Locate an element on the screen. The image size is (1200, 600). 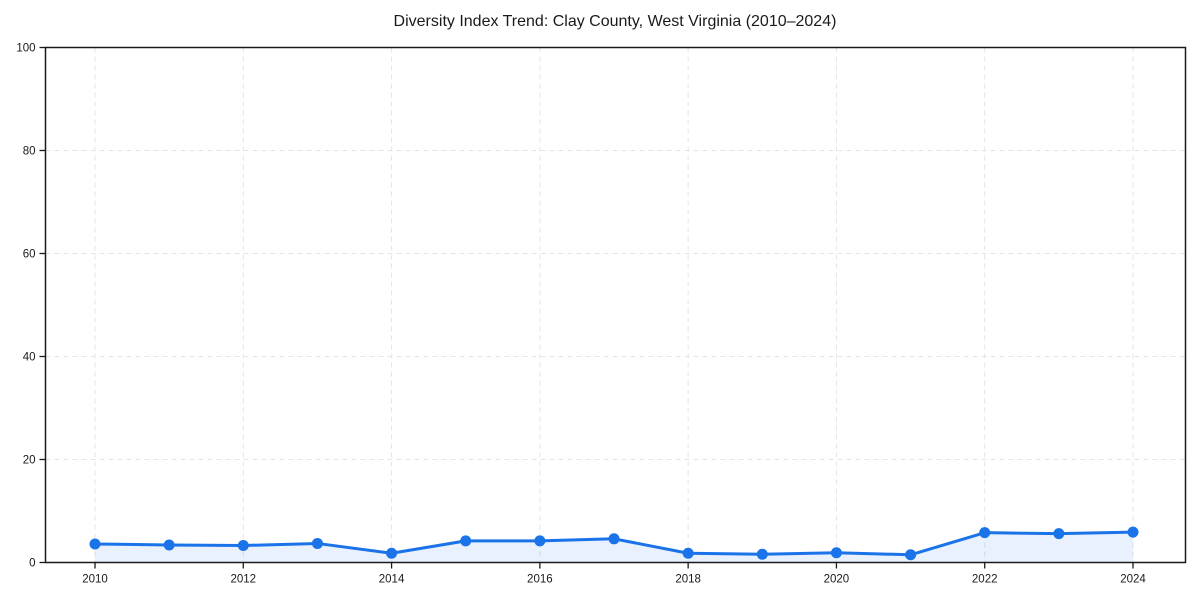
data-point-2020 is located at coordinates (836, 553).